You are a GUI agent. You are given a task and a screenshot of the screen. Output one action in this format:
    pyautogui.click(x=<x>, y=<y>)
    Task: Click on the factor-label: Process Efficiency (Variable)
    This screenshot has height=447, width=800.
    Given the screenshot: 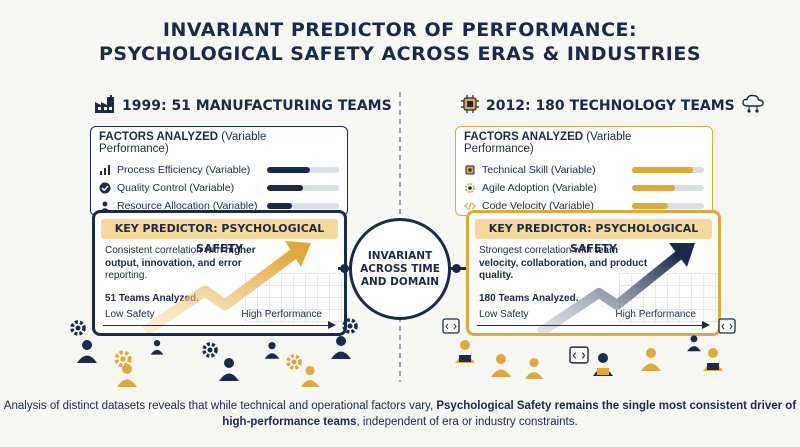 What is the action you would take?
    pyautogui.click(x=184, y=170)
    